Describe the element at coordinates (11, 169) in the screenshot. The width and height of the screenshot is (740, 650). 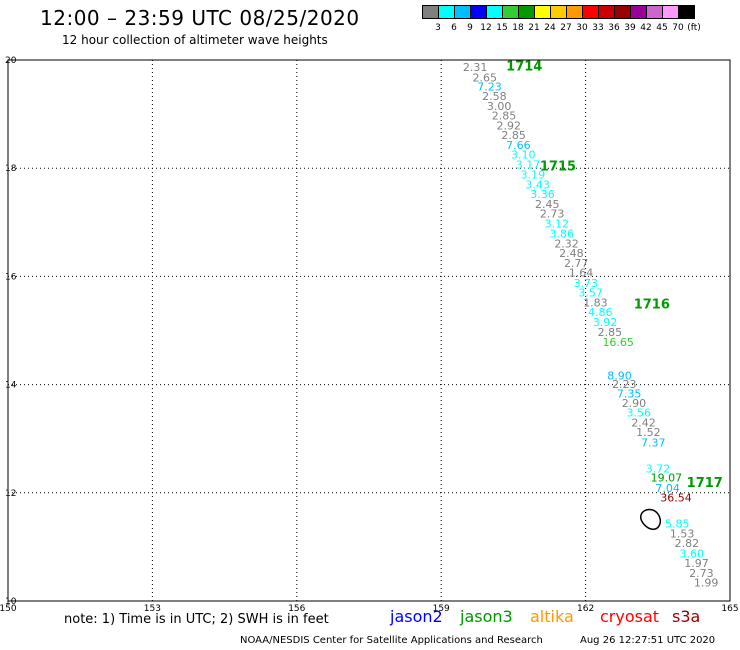
I see `y-tick-label: 18` at that location.